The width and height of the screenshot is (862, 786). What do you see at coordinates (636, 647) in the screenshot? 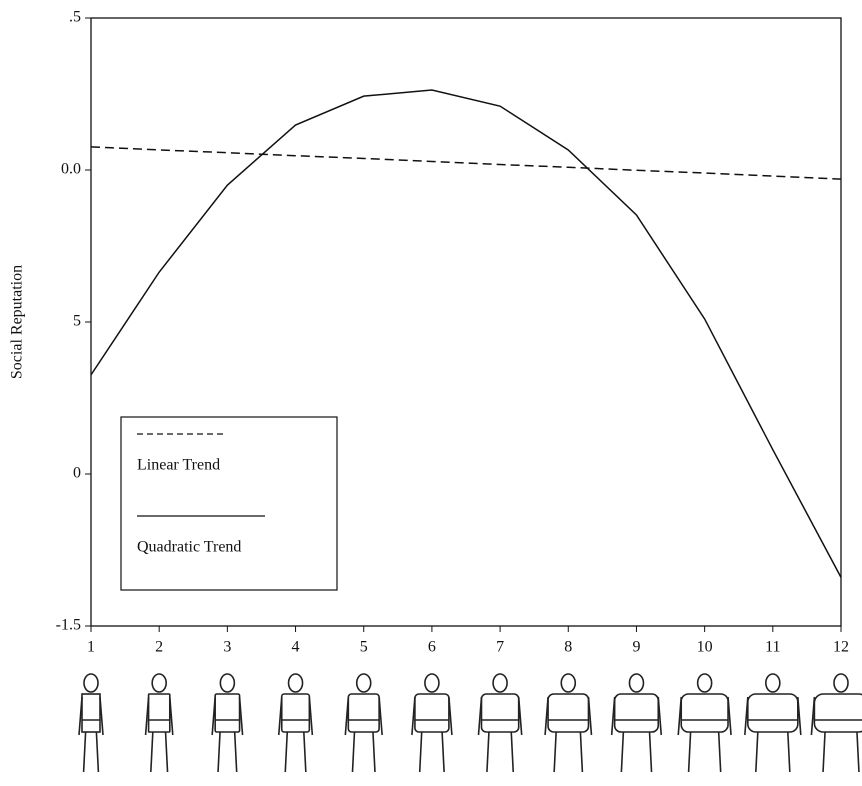
I see `x-tick-label: 9` at bounding box center [636, 647].